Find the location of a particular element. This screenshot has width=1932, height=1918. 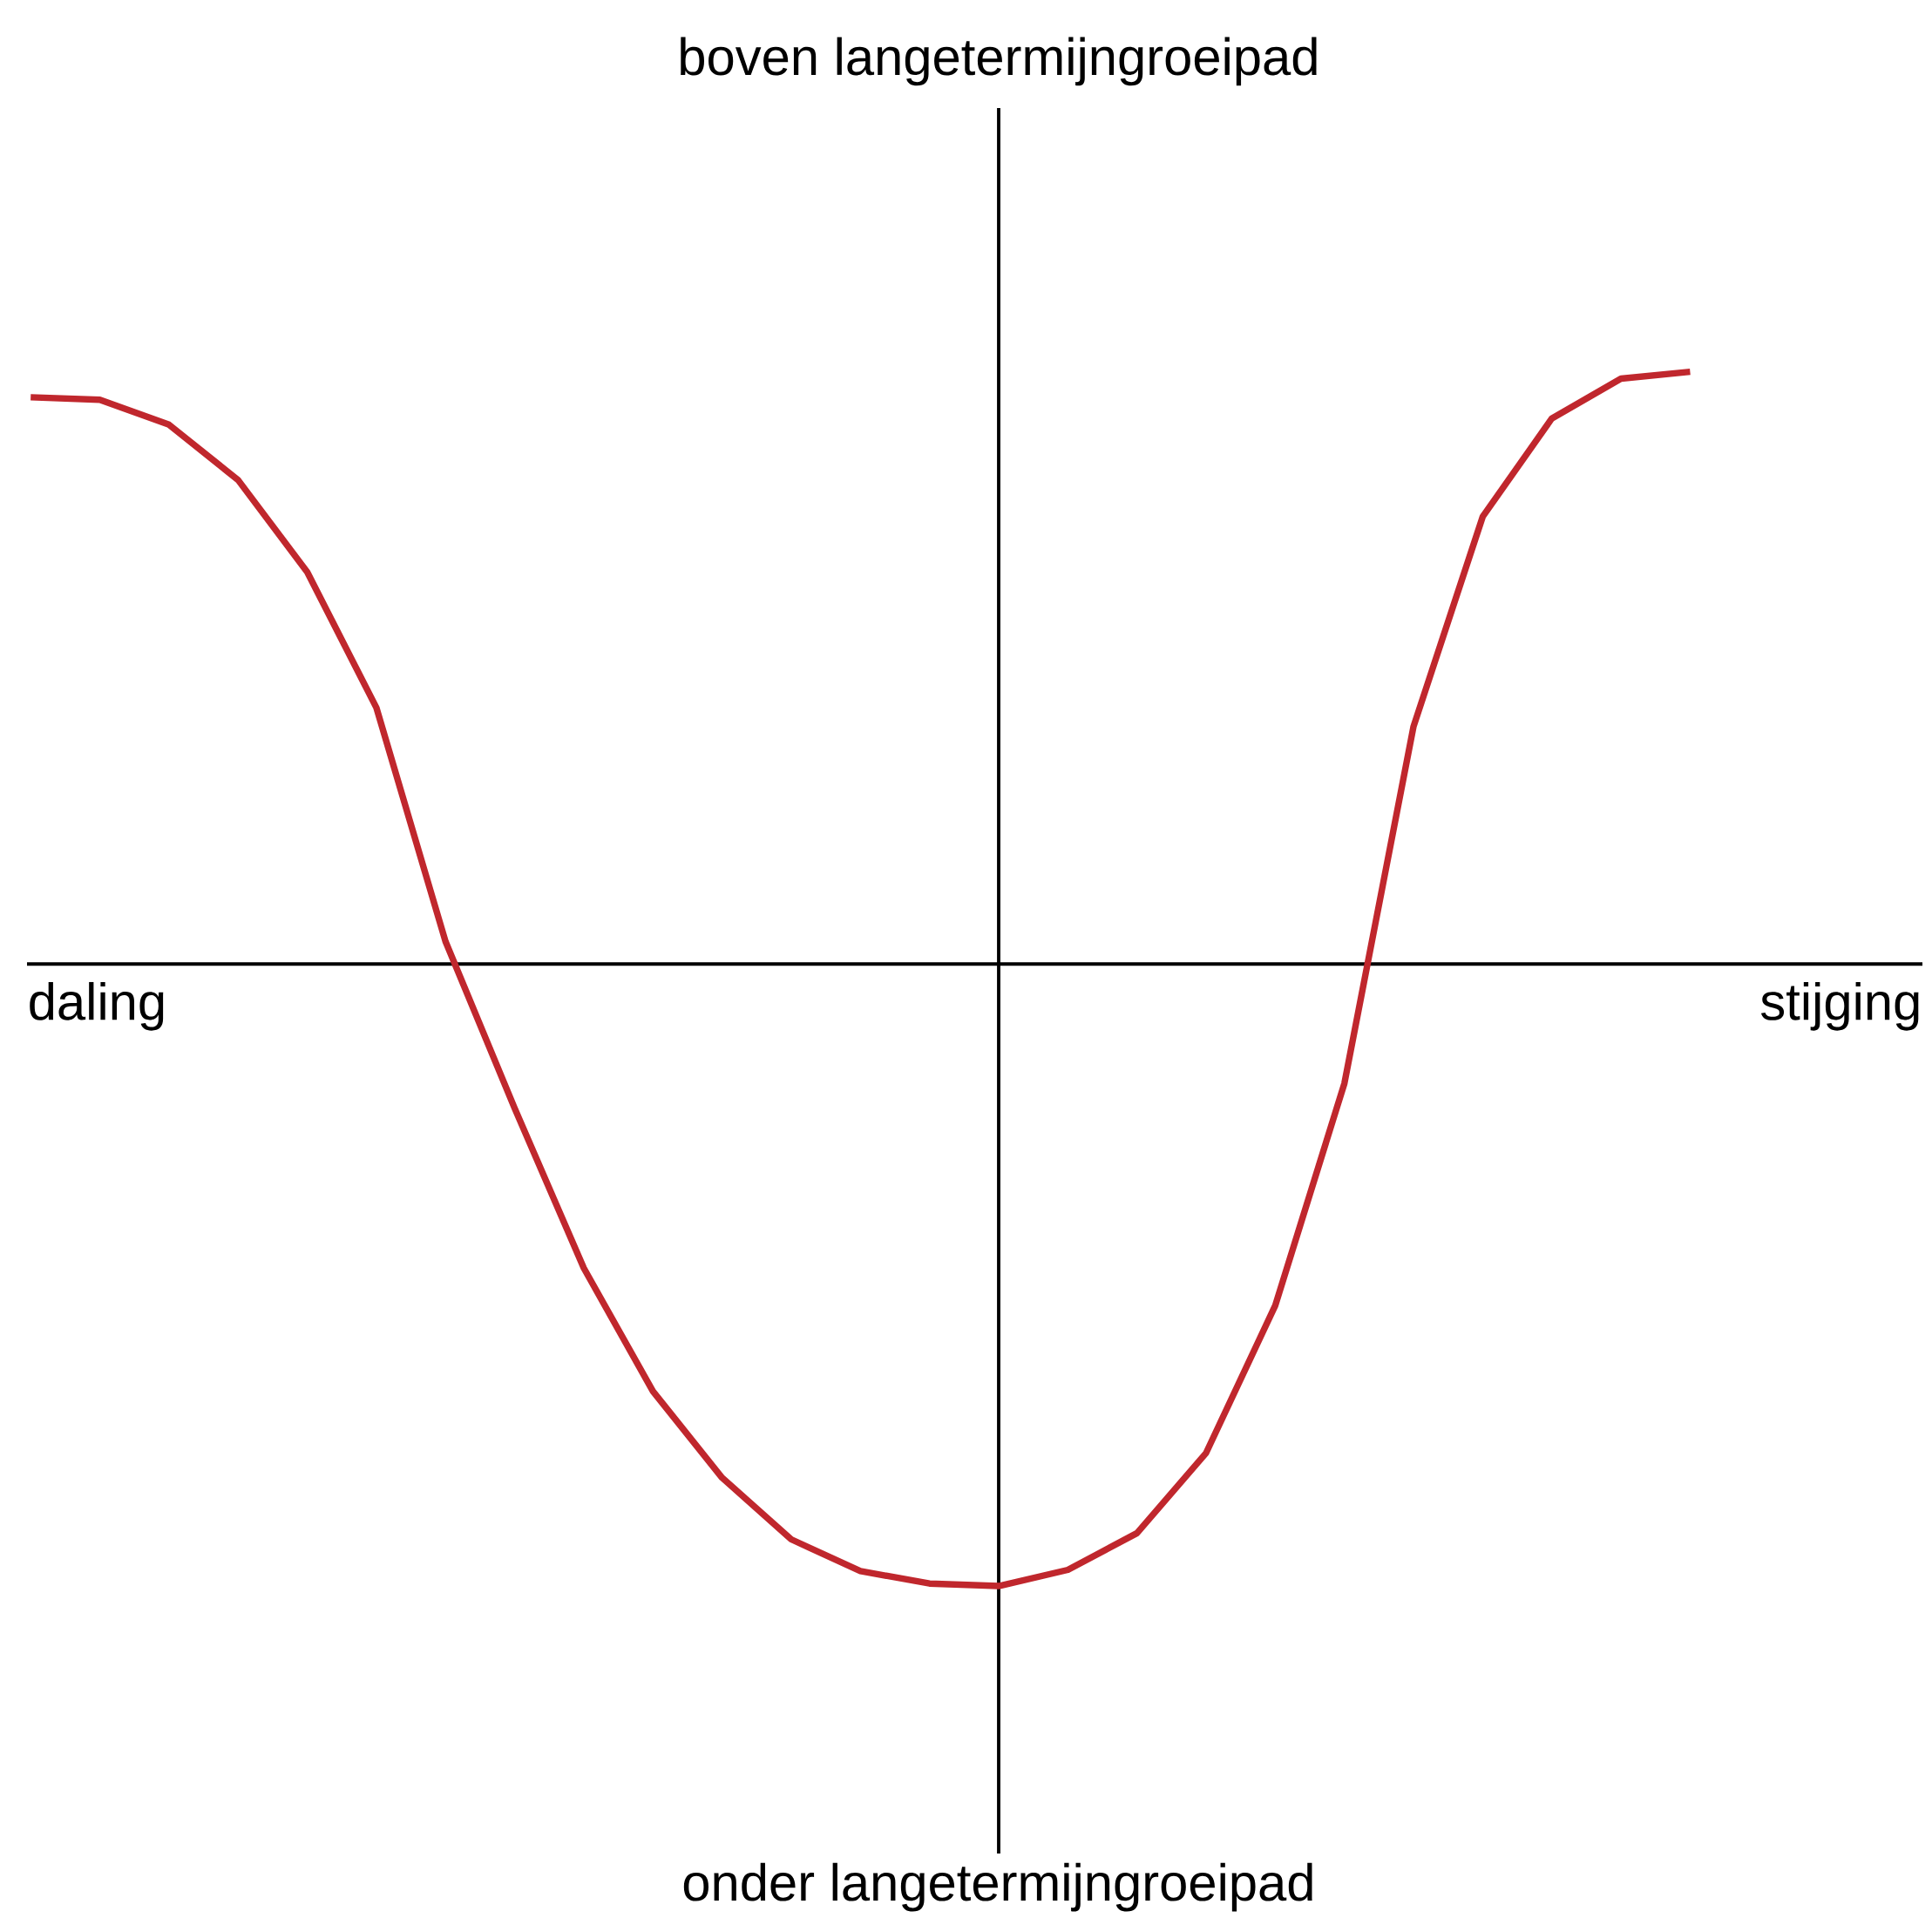

annotation: daling is located at coordinates (97, 1006).